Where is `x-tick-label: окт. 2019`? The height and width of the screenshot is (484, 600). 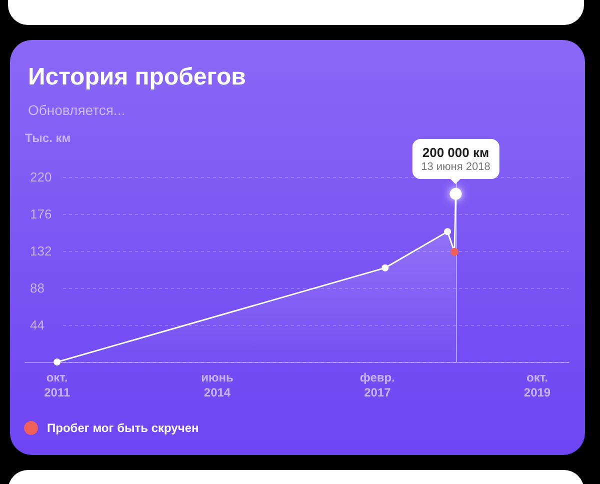 x-tick-label: окт. 2019 is located at coordinates (537, 385).